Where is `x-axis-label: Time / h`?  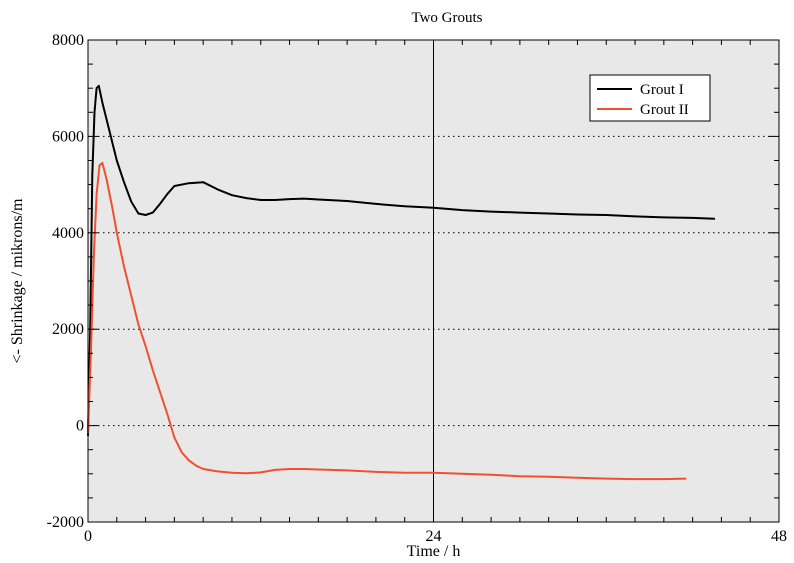
x-axis-label: Time / h is located at coordinates (434, 551).